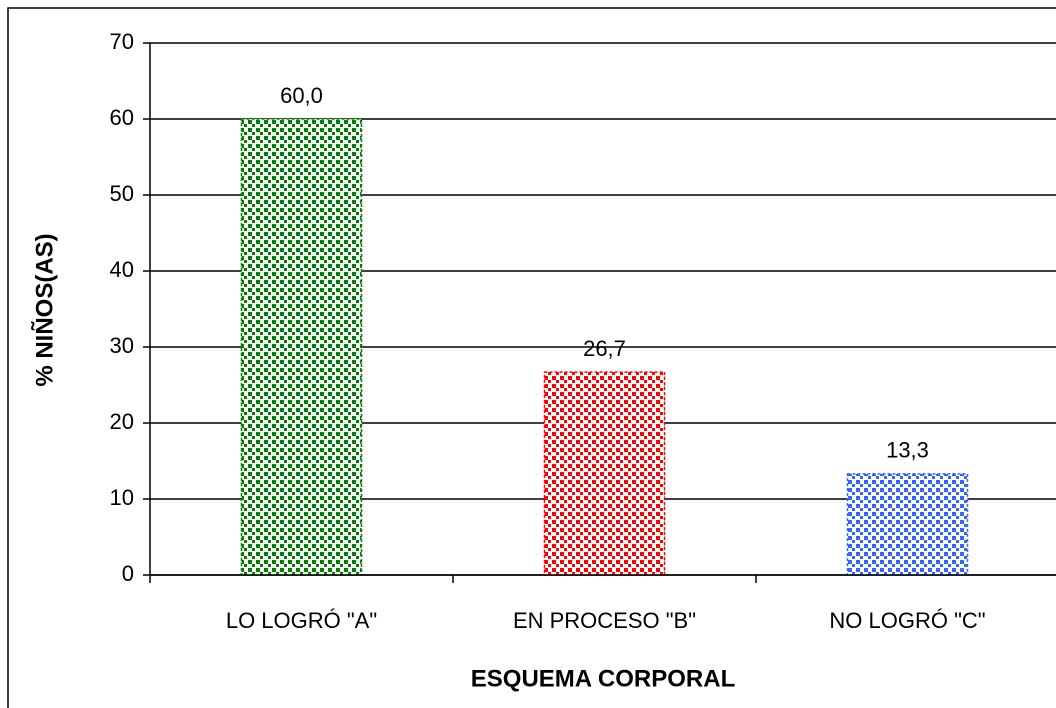  I want to click on value-label: 26,7, so click(604, 348).